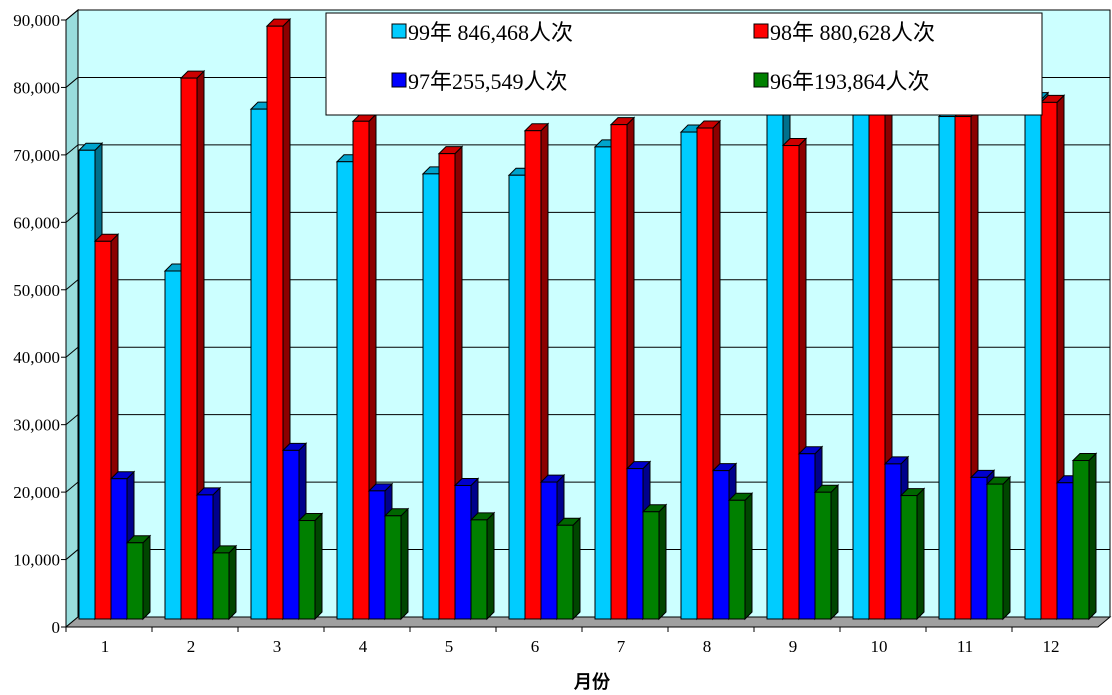 This screenshot has width=1112, height=695. Describe the element at coordinates (490, 32) in the screenshot. I see `legend-label: 99年 846,468人次` at that location.